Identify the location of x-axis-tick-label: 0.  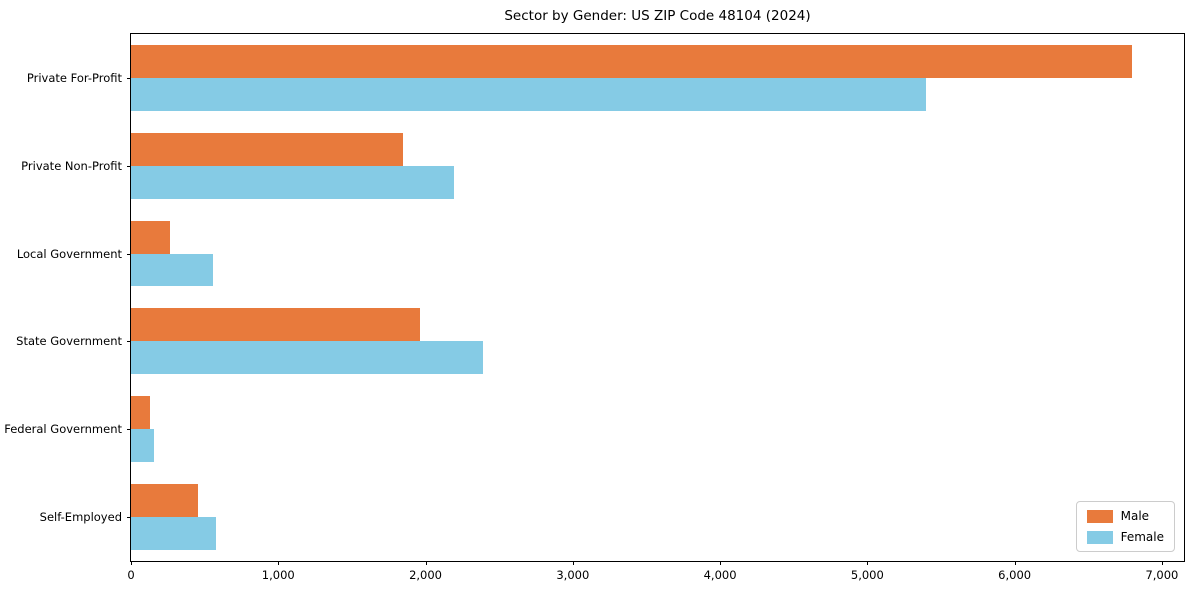
(131, 575).